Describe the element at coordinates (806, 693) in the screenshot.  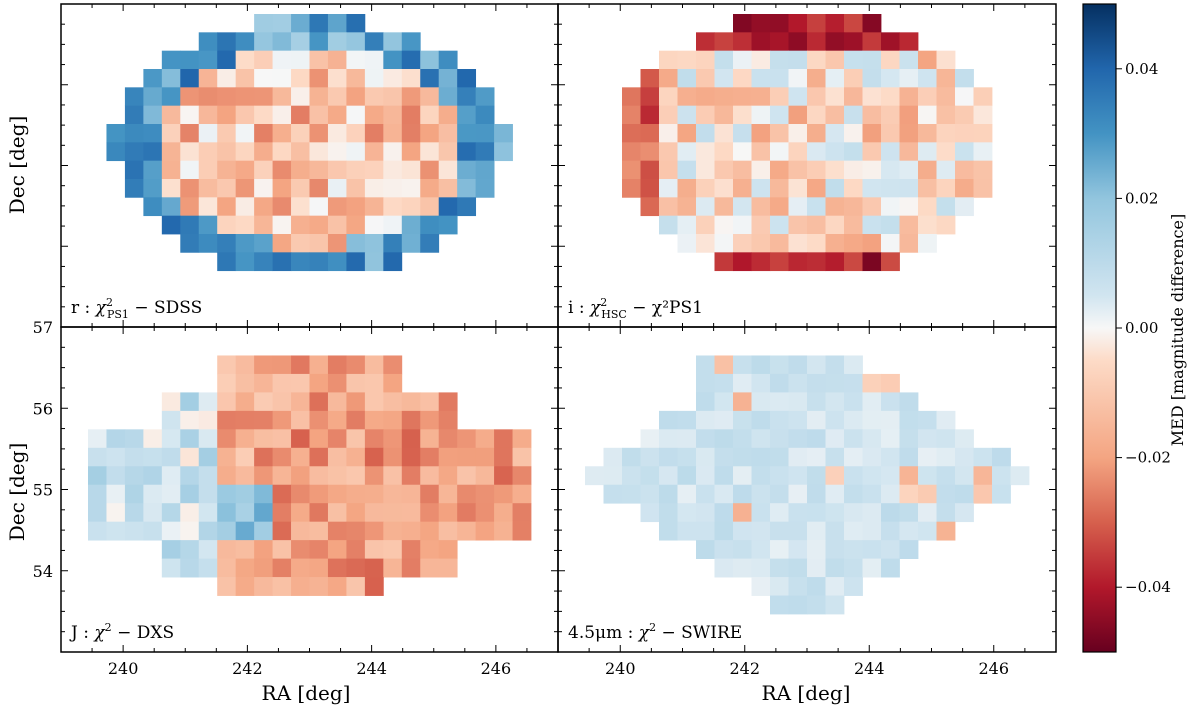
I see `x-axis-label-right: RA [deg]` at that location.